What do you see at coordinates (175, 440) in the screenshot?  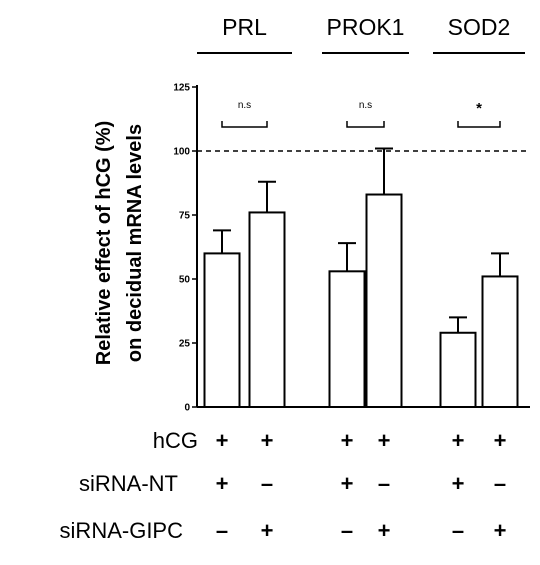 I see `condition-label: hCG` at bounding box center [175, 440].